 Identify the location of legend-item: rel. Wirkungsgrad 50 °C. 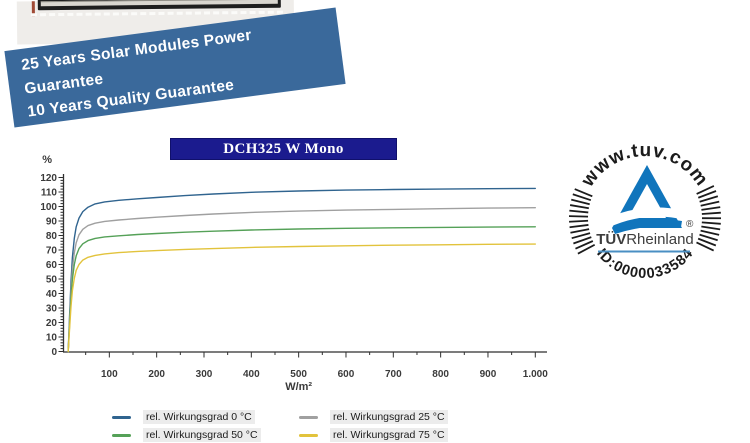
(205, 435).